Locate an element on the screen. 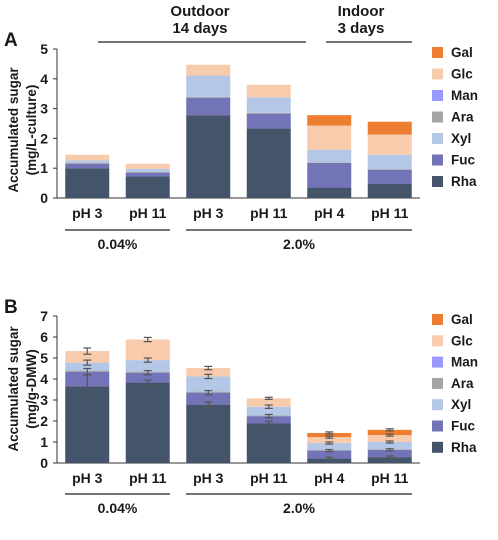 The width and height of the screenshot is (498, 540). panel-b-legend: Gal Glc Man Ara Xyl Fuc Rha is located at coordinates (455, 383).